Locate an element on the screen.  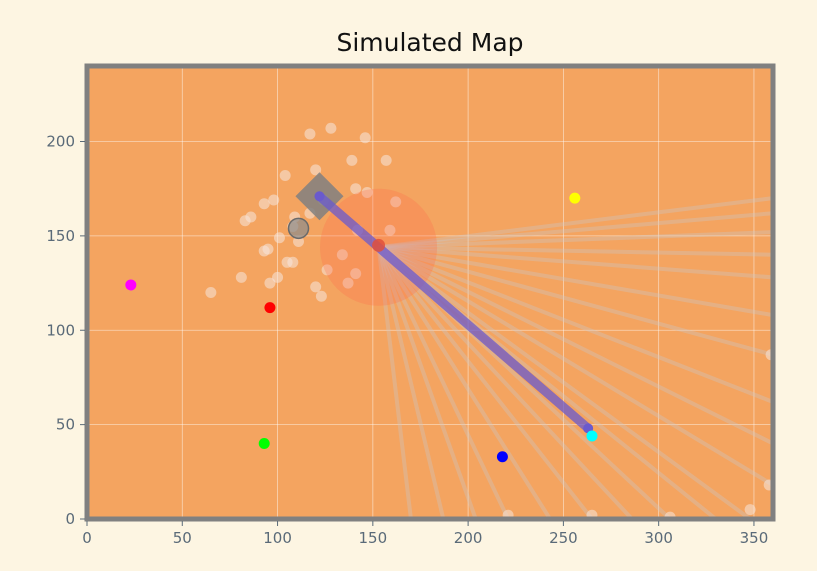
x-tick-label: 300 is located at coordinates (658, 538).